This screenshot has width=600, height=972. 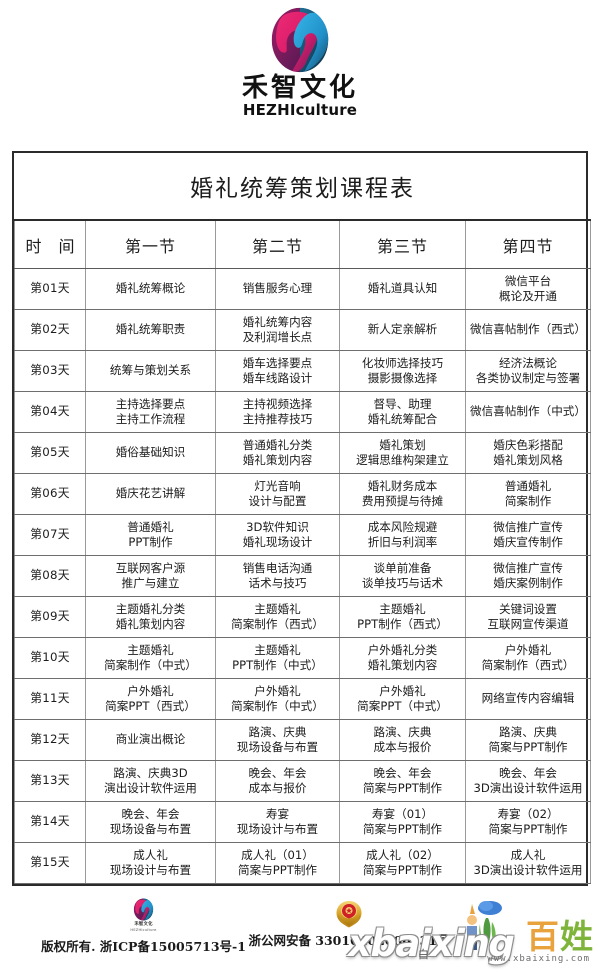 I want to click on course-line: 互联网宣传渠道, so click(x=528, y=624).